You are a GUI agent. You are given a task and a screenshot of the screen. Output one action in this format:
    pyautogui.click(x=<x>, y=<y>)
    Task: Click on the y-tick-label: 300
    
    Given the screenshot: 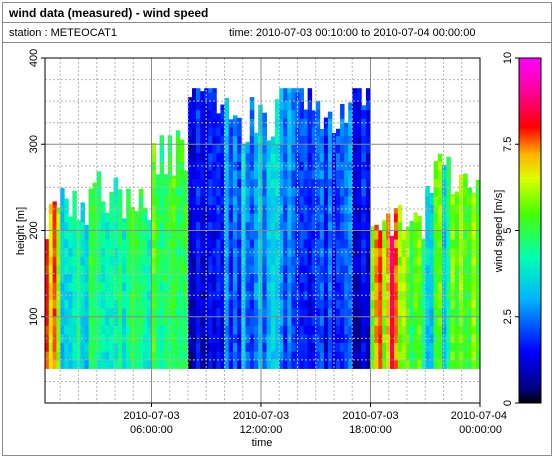 What is the action you would take?
    pyautogui.click(x=34, y=144)
    